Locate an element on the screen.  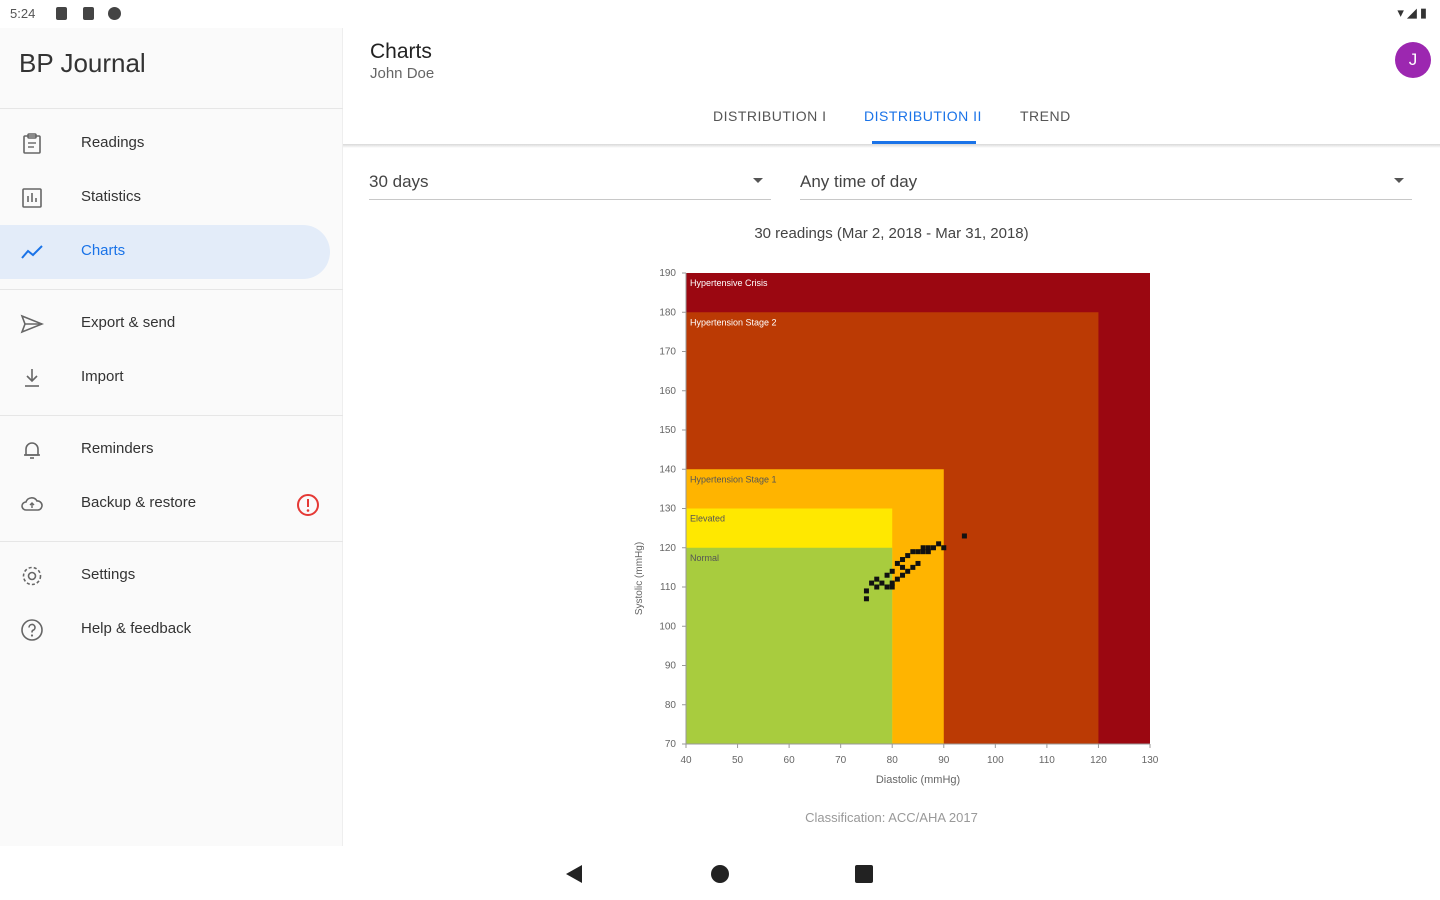
tab-distribution-i: DISTRIBUTION I is located at coordinates (770, 116).